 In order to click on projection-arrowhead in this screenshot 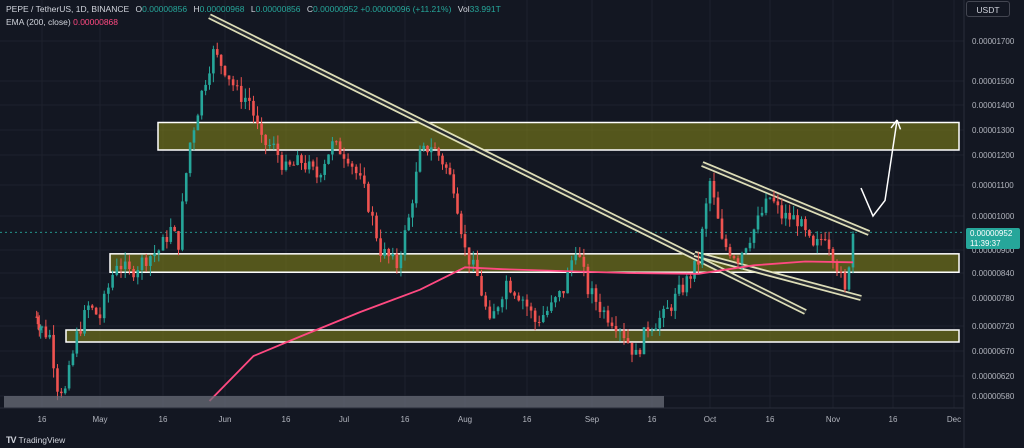, I will do `click(899, 124)`.